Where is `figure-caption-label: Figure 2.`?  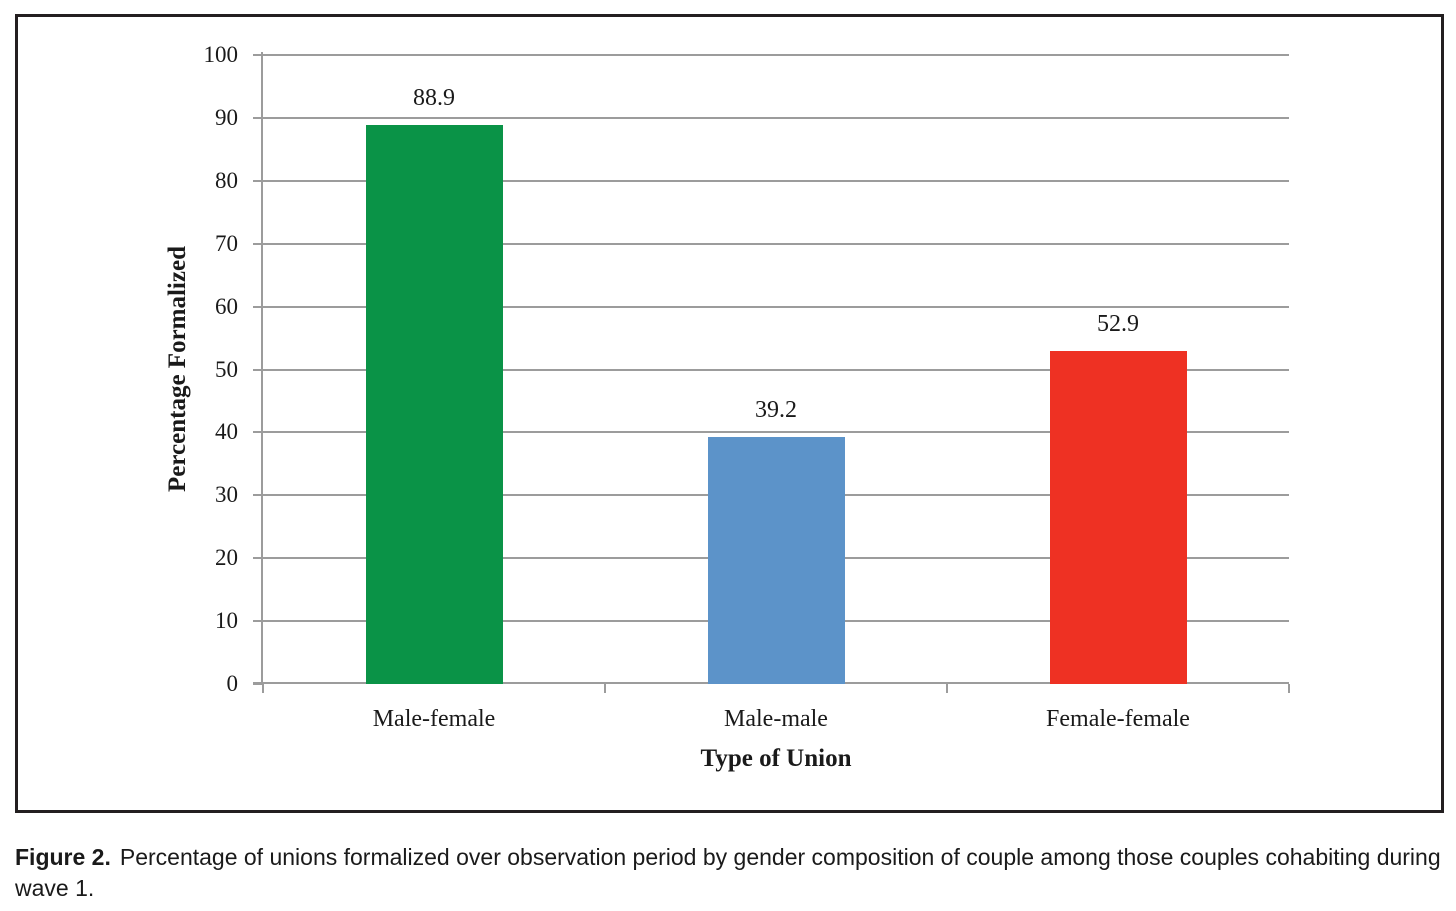 figure-caption-label: Figure 2. is located at coordinates (63, 857).